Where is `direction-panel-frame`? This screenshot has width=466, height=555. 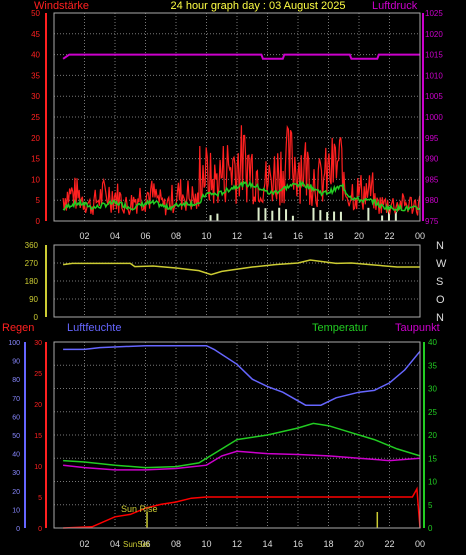 direction-panel-frame is located at coordinates (237, 281).